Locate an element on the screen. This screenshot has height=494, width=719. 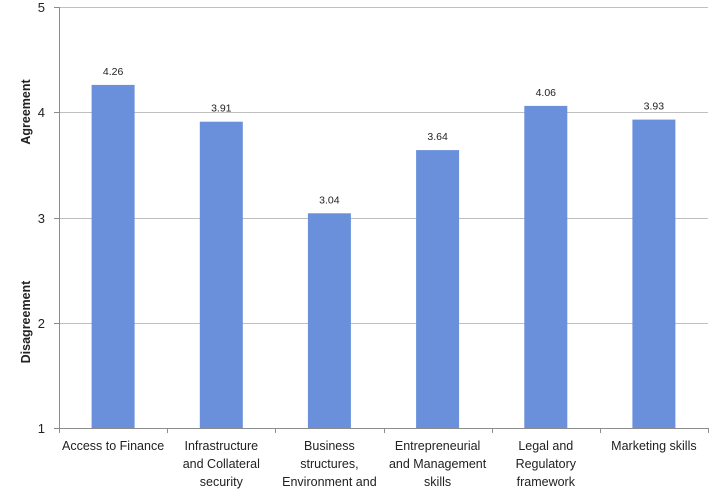
y-side-label-agreement: Agreement is located at coordinates (26, 112).